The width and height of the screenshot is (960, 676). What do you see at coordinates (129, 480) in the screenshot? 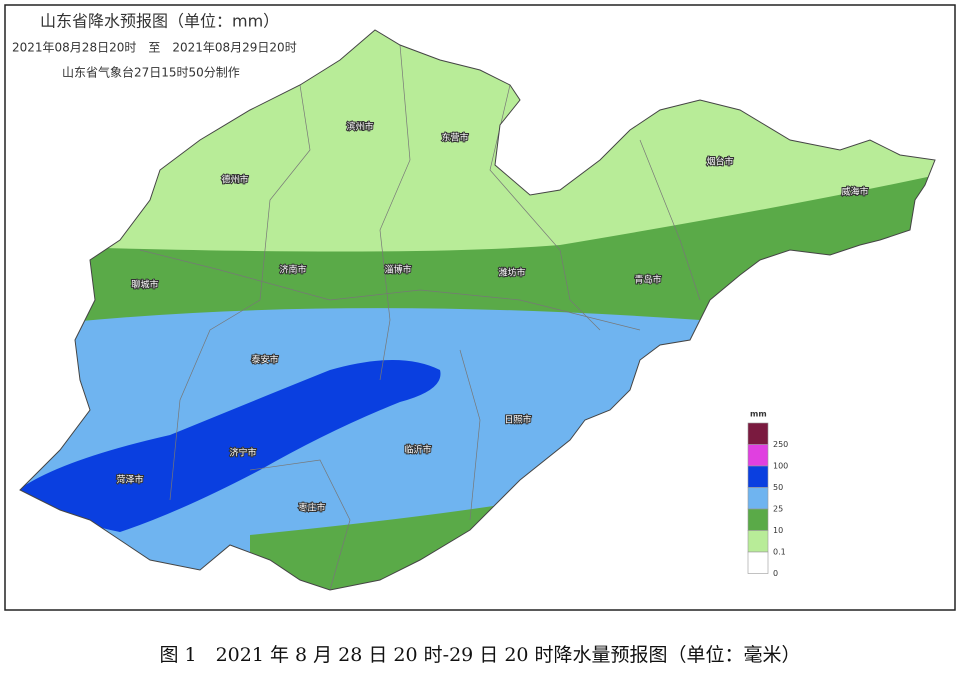
I see `city-label: 菏泽市` at bounding box center [129, 480].